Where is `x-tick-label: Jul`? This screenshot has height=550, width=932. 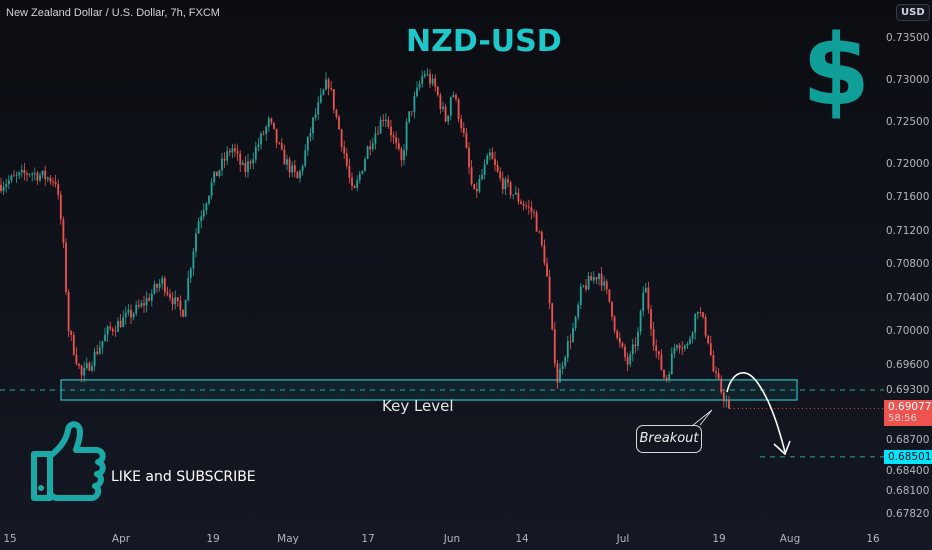
x-tick-label: Jul is located at coordinates (623, 539).